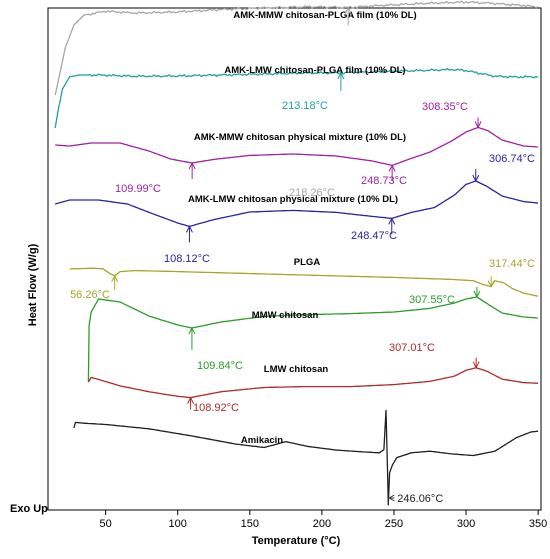  Describe the element at coordinates (307, 262) in the screenshot. I see `series-label: PLGA` at that location.